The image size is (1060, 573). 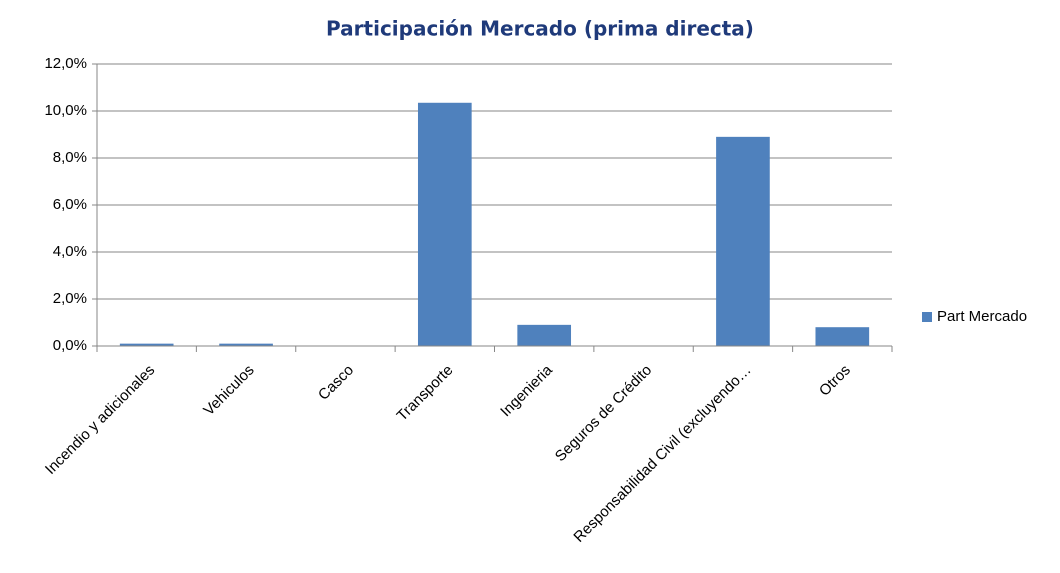 What do you see at coordinates (835, 381) in the screenshot?
I see `x-tick-label: Otros` at bounding box center [835, 381].